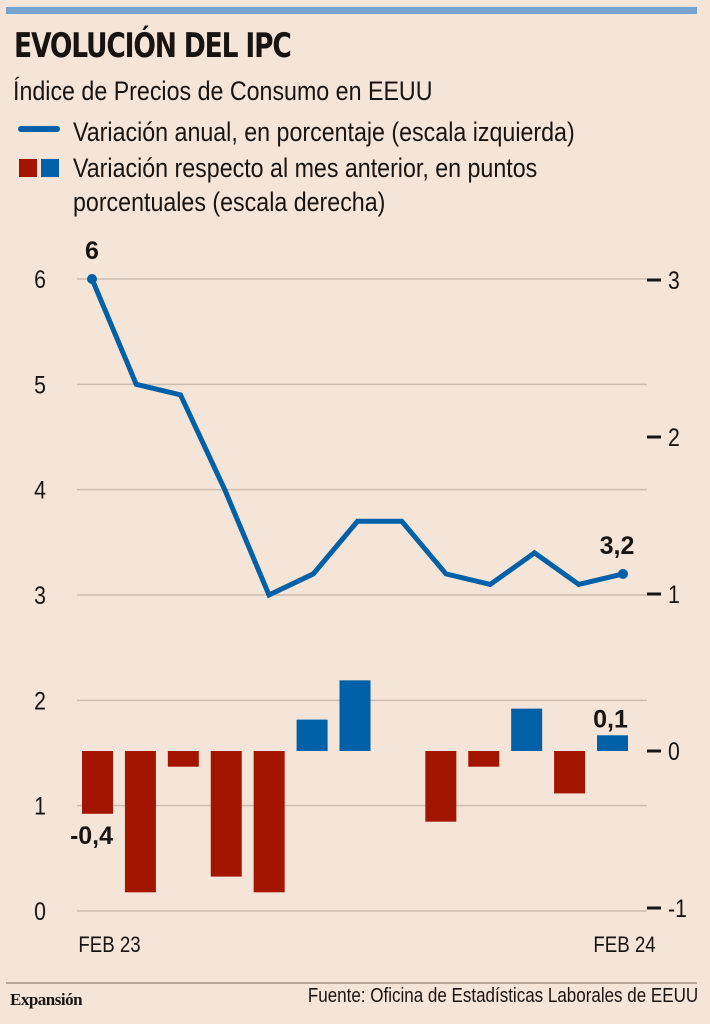  Describe the element at coordinates (91, 836) in the screenshot. I see `bar-value-label: -0,4` at that location.